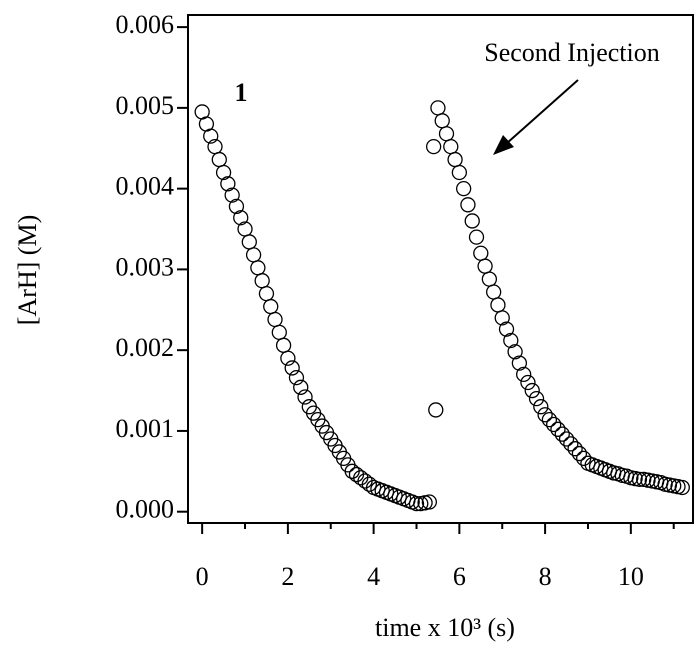 This screenshot has height=646, width=698. I want to click on y-tick-label: 0.000, so click(145, 509).